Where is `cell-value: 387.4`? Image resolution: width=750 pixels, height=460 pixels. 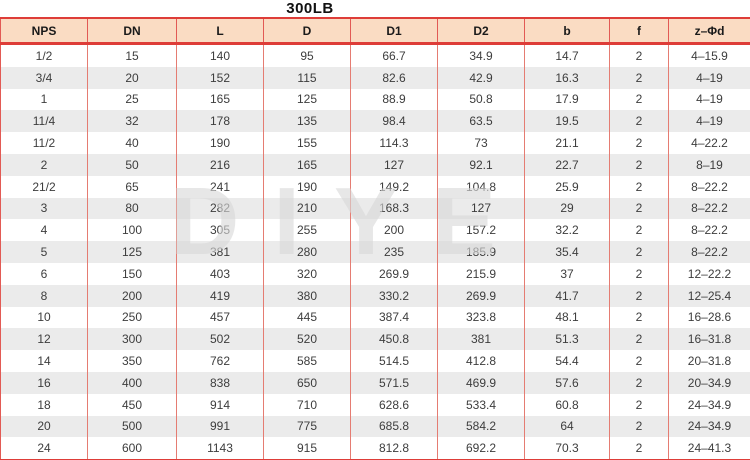
cell-value: 387.4 is located at coordinates (394, 317).